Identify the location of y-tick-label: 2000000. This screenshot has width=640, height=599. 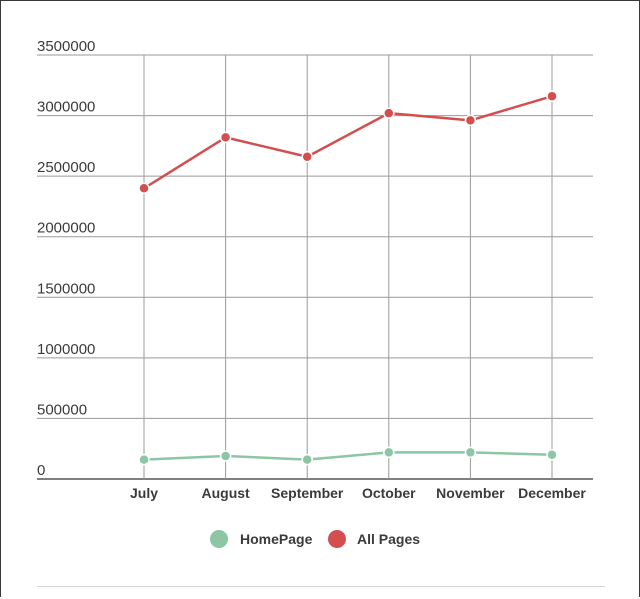
(66, 228).